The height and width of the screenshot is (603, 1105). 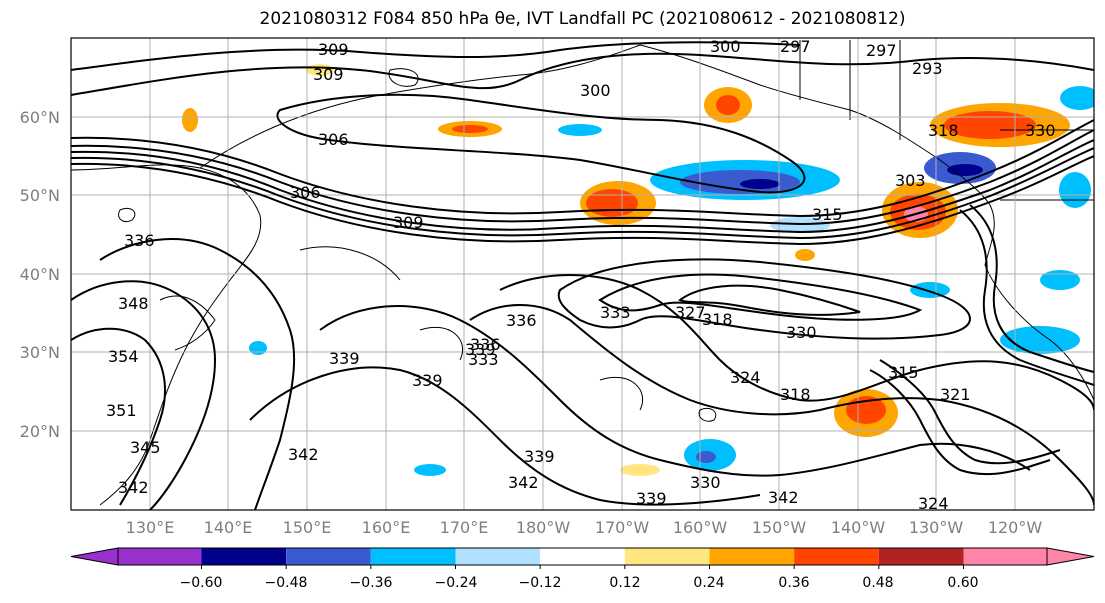 What do you see at coordinates (456, 583) in the screenshot?
I see `colorbar-tick-label: −0.24` at bounding box center [456, 583].